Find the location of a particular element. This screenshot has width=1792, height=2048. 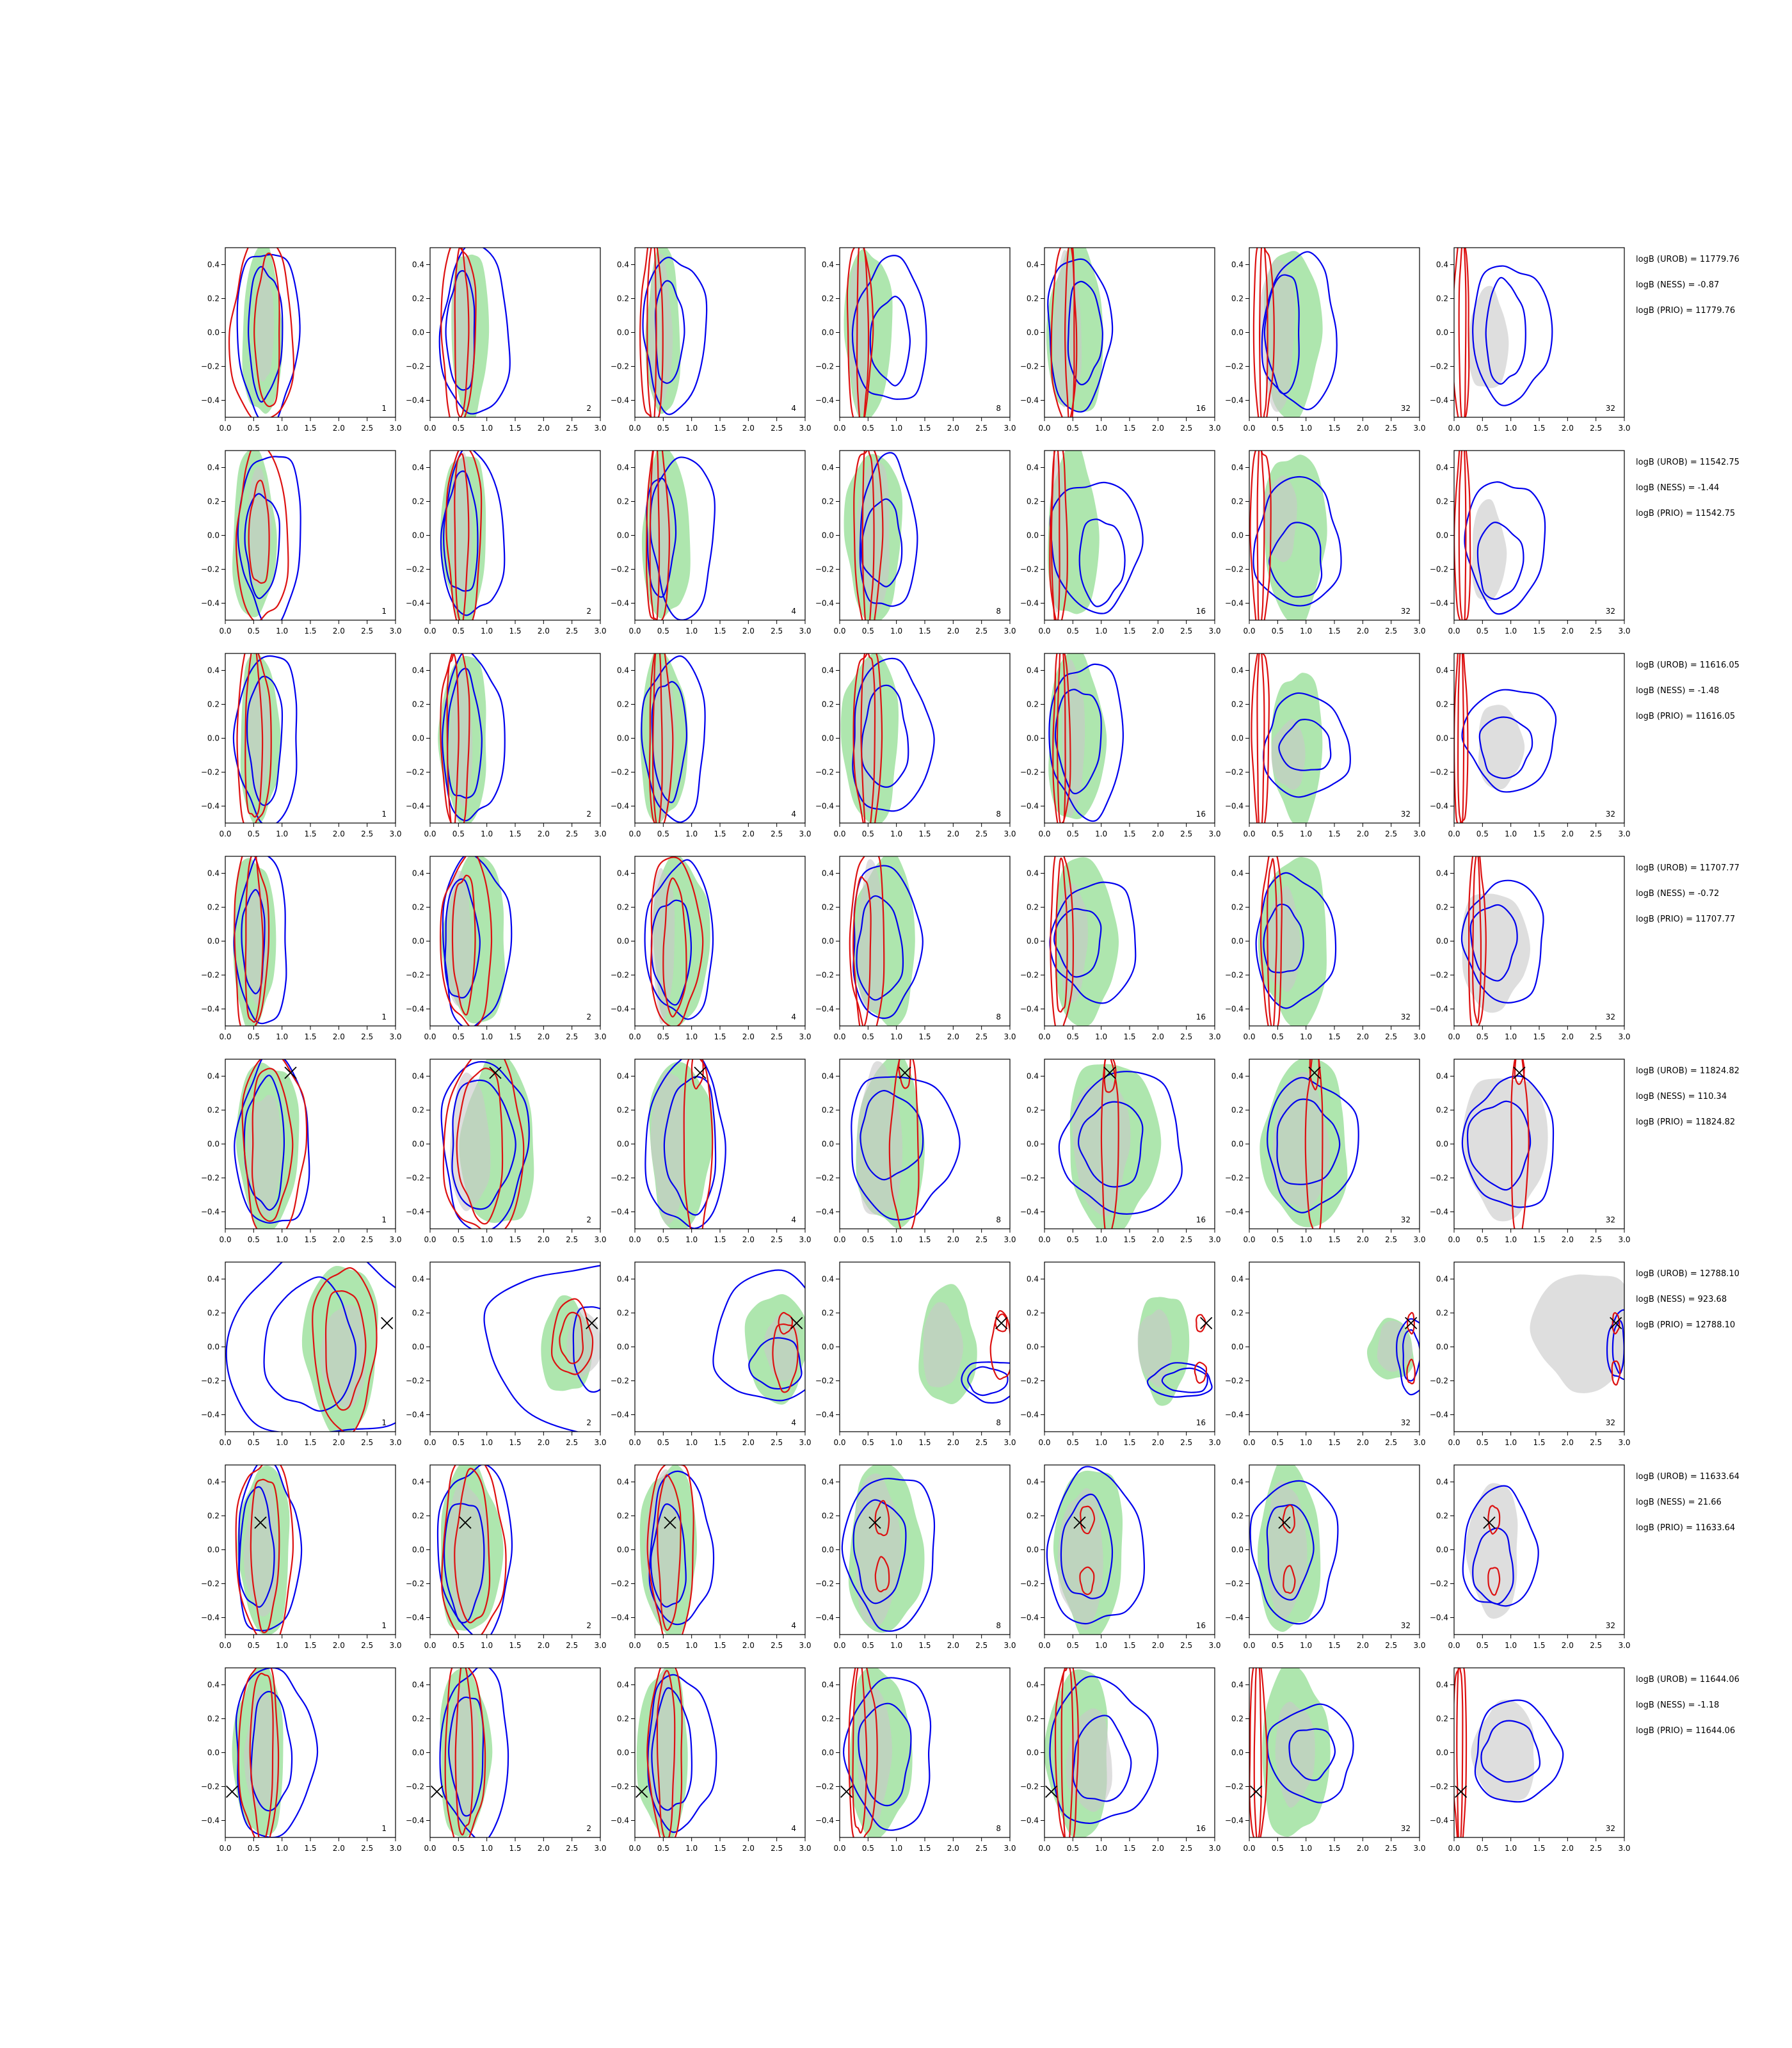

logb-annotation: logB (NESS) = -0.87 is located at coordinates (1677, 285).